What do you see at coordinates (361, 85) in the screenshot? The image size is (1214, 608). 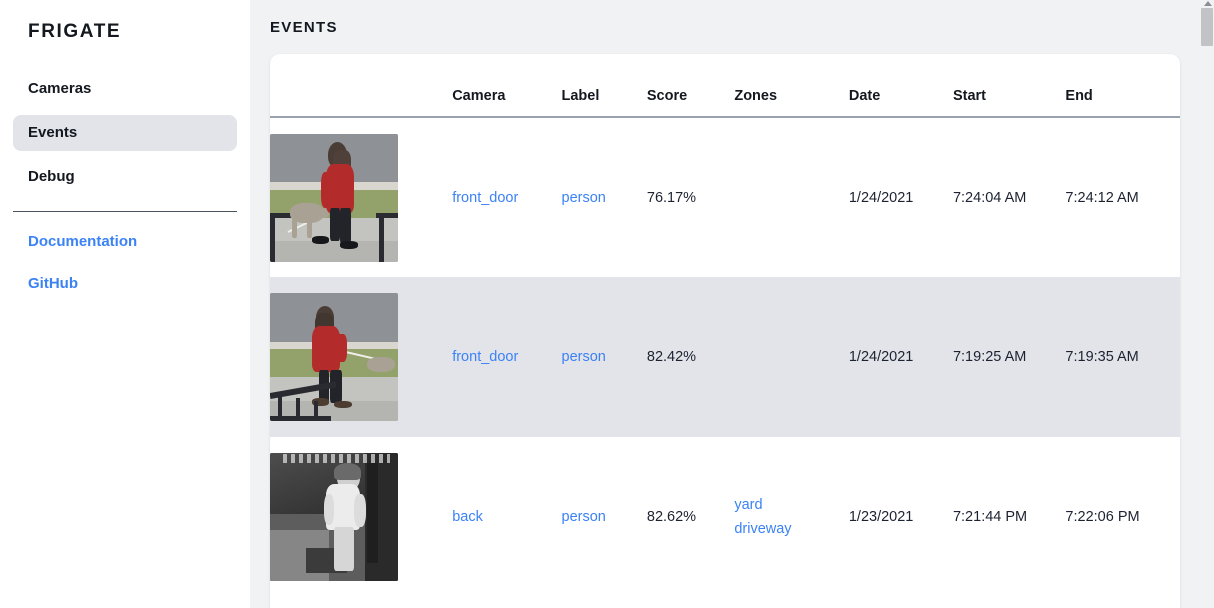 I see `column-header-thumbnail` at bounding box center [361, 85].